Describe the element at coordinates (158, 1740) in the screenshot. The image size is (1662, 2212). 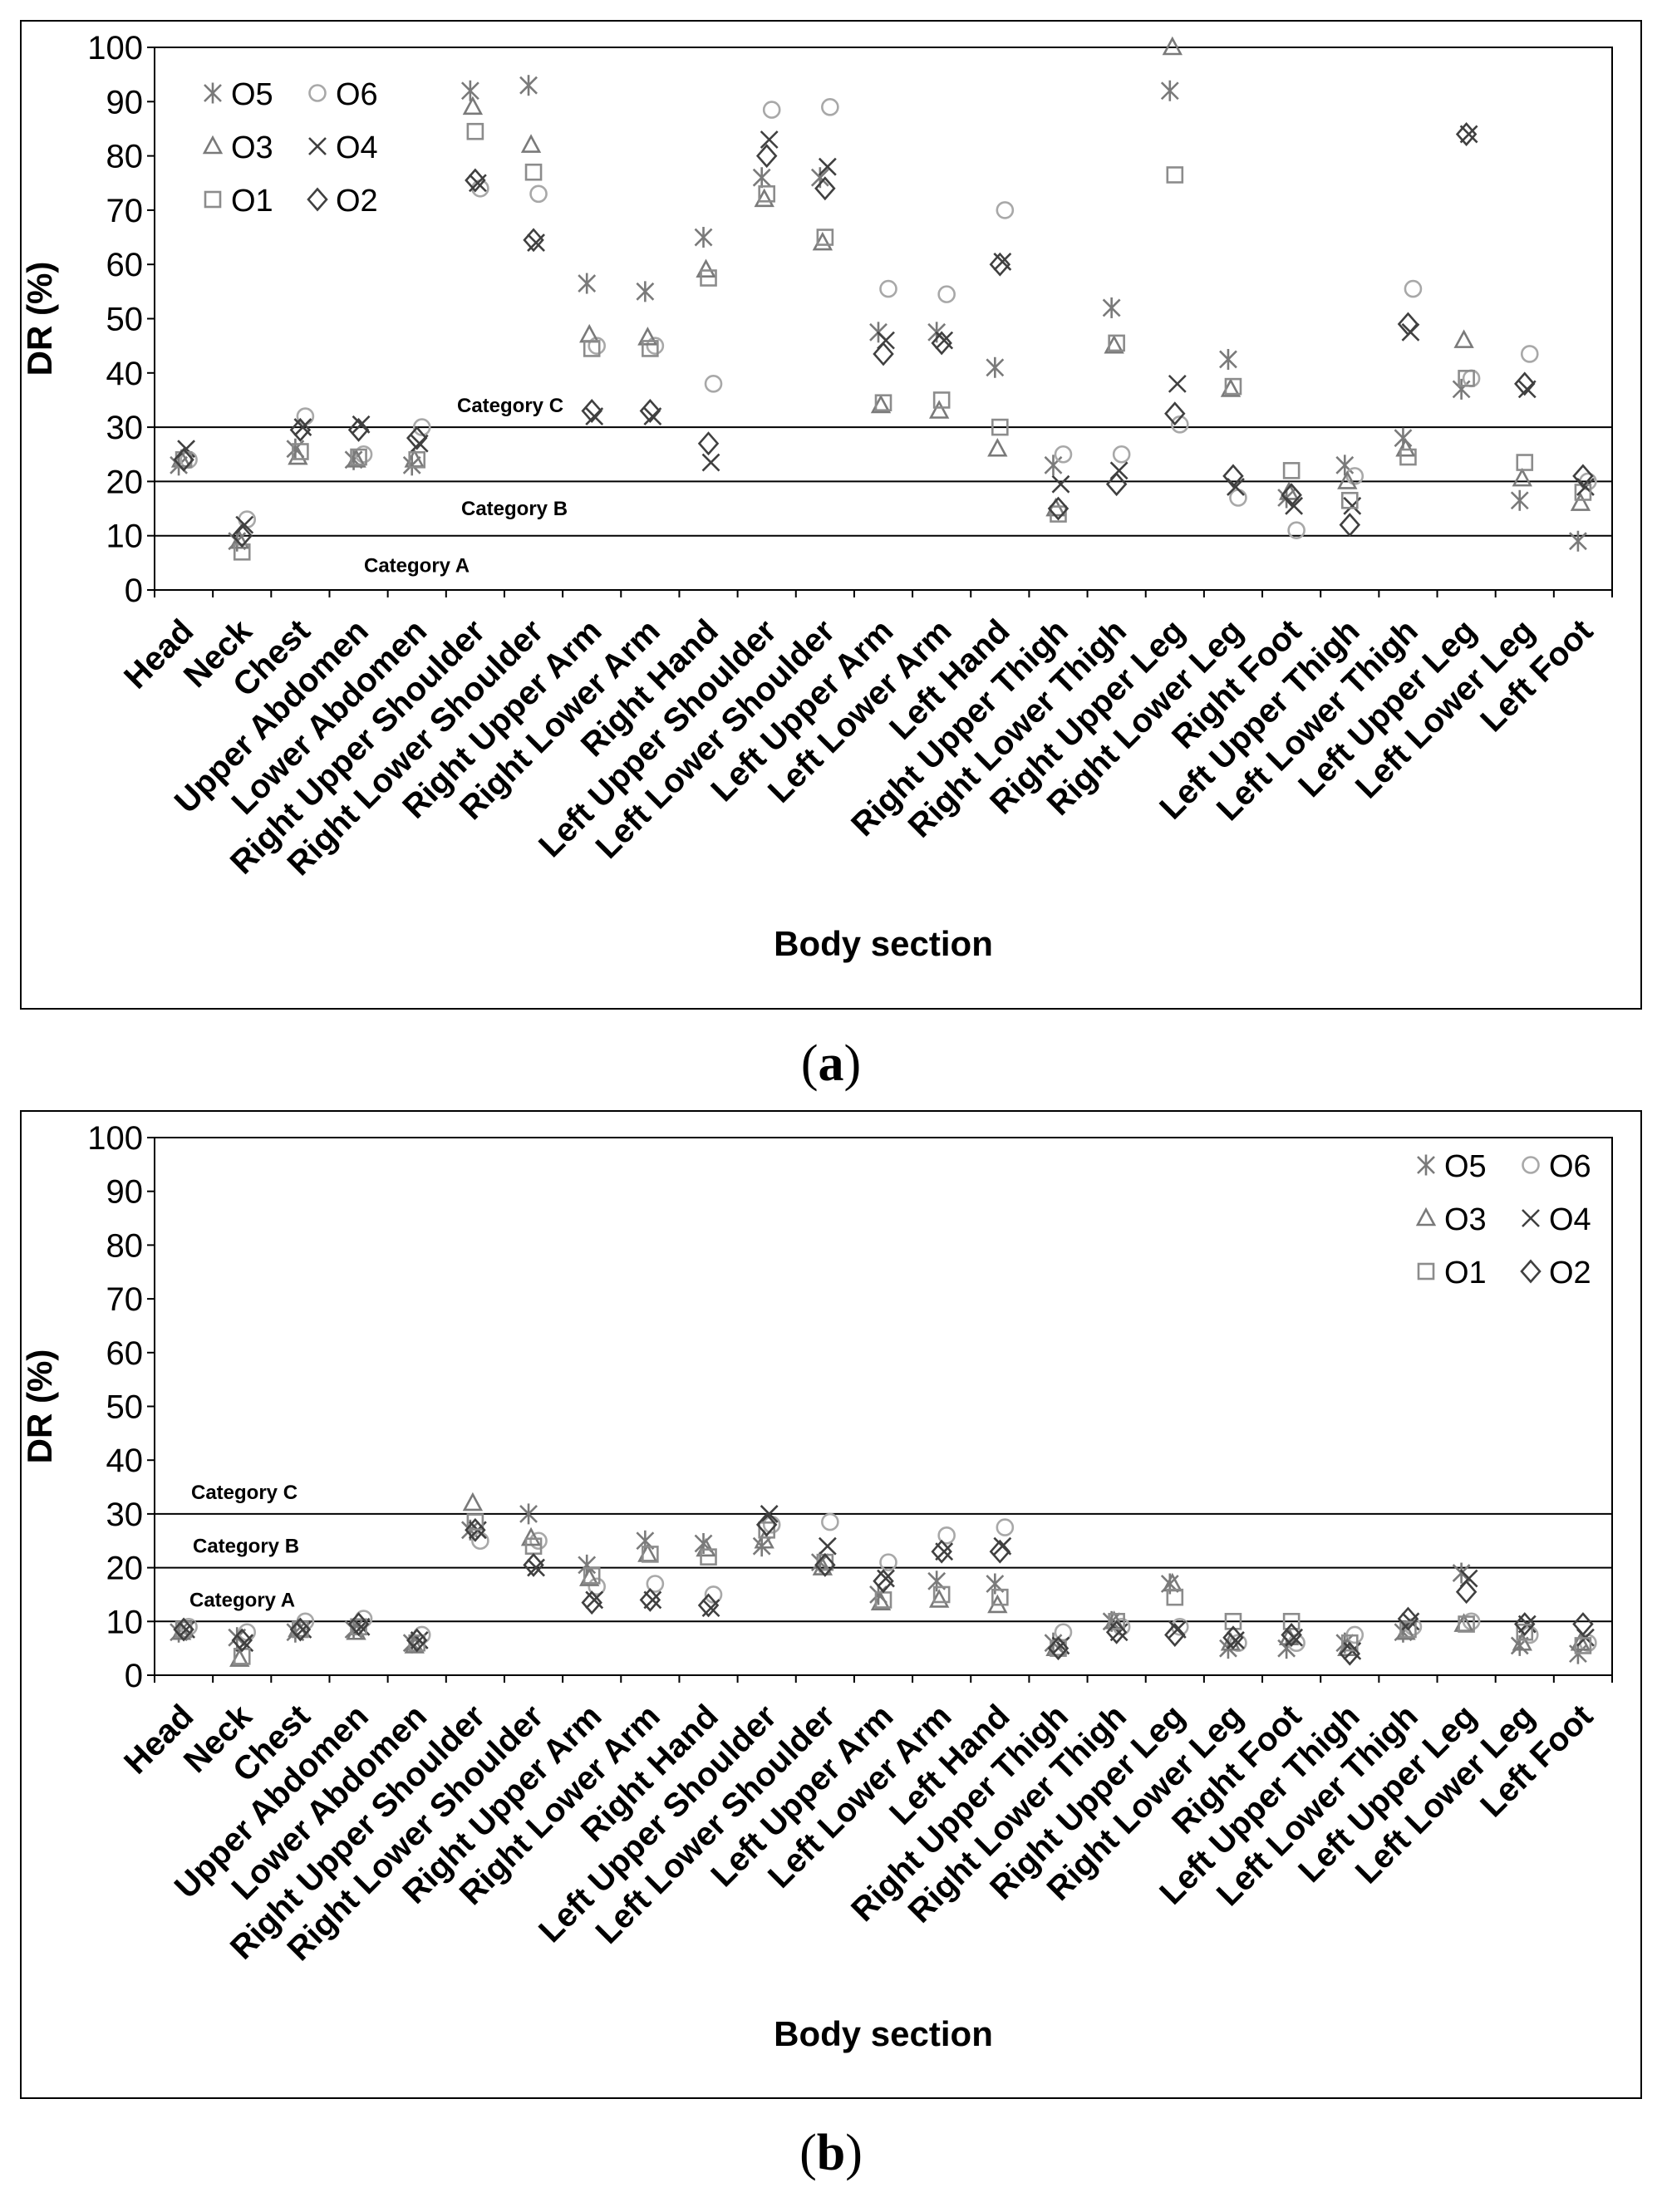
I see `x-category-label: Head` at that location.